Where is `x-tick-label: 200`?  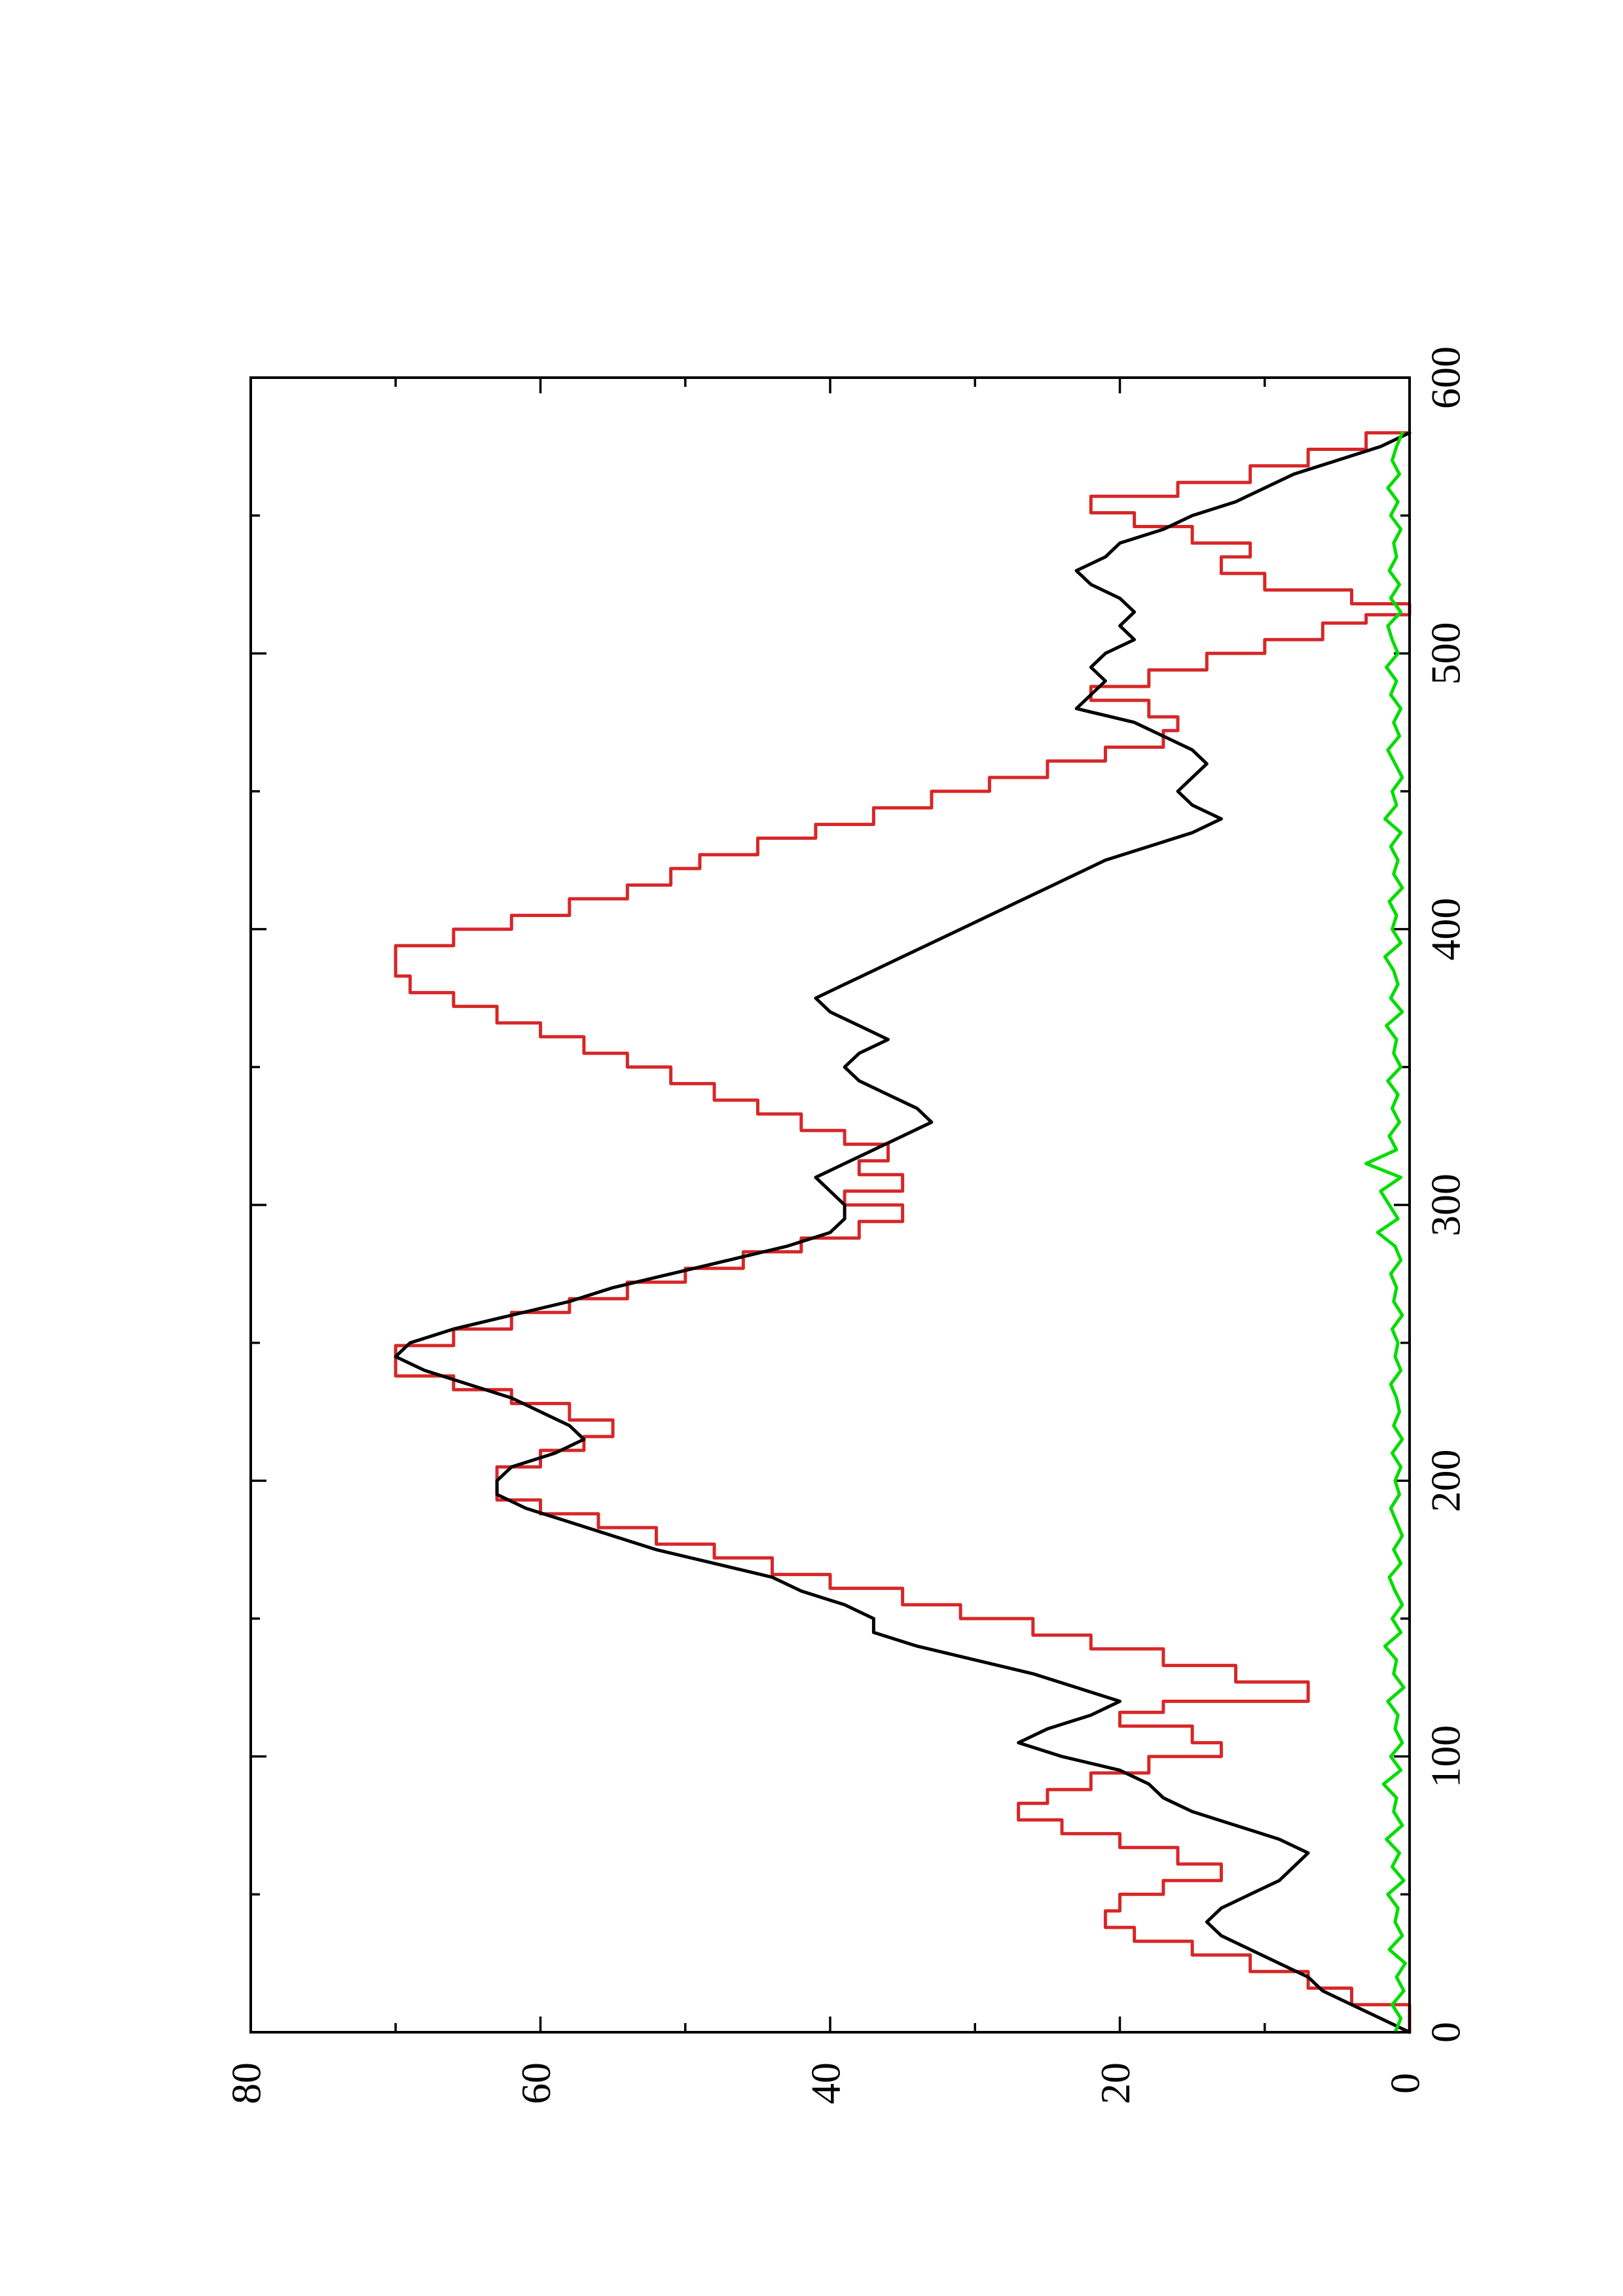
x-tick-label: 200 is located at coordinates (1446, 1481).